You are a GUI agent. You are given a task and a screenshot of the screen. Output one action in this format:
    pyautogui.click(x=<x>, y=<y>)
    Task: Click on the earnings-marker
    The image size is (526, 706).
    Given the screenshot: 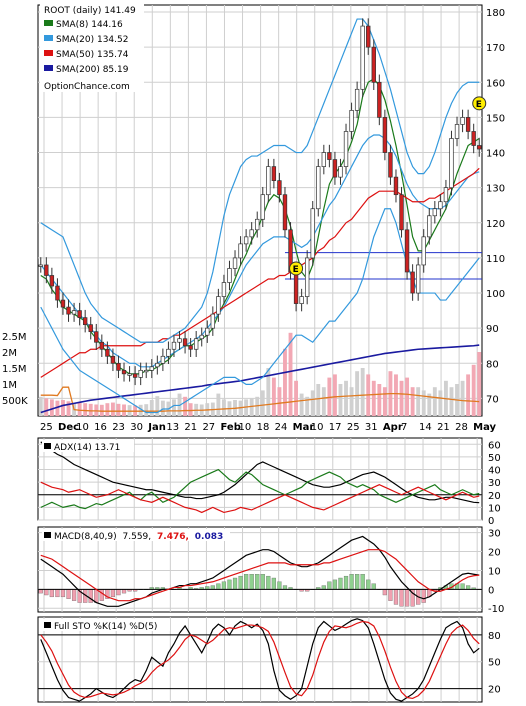 What is the action you would take?
    pyautogui.click(x=479, y=103)
    